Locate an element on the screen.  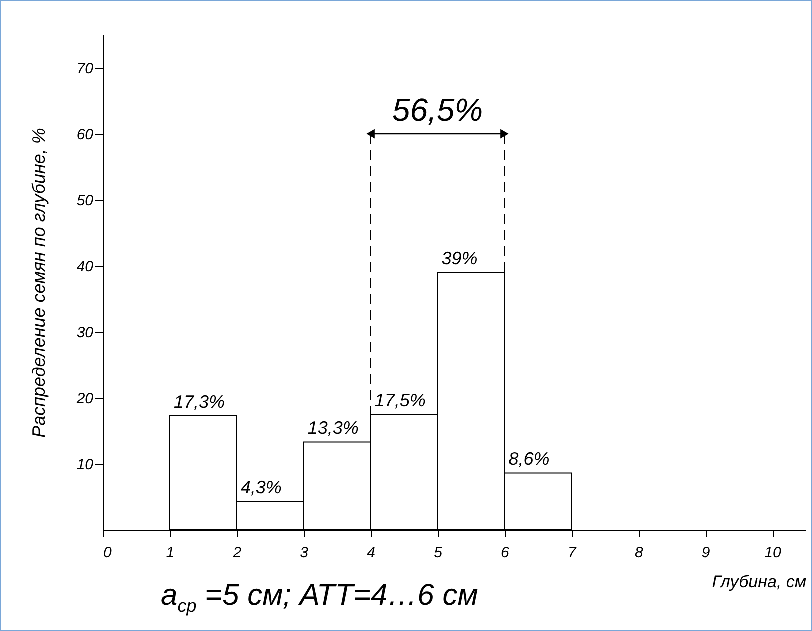
y-tick-label: 70 is located at coordinates (85, 69).